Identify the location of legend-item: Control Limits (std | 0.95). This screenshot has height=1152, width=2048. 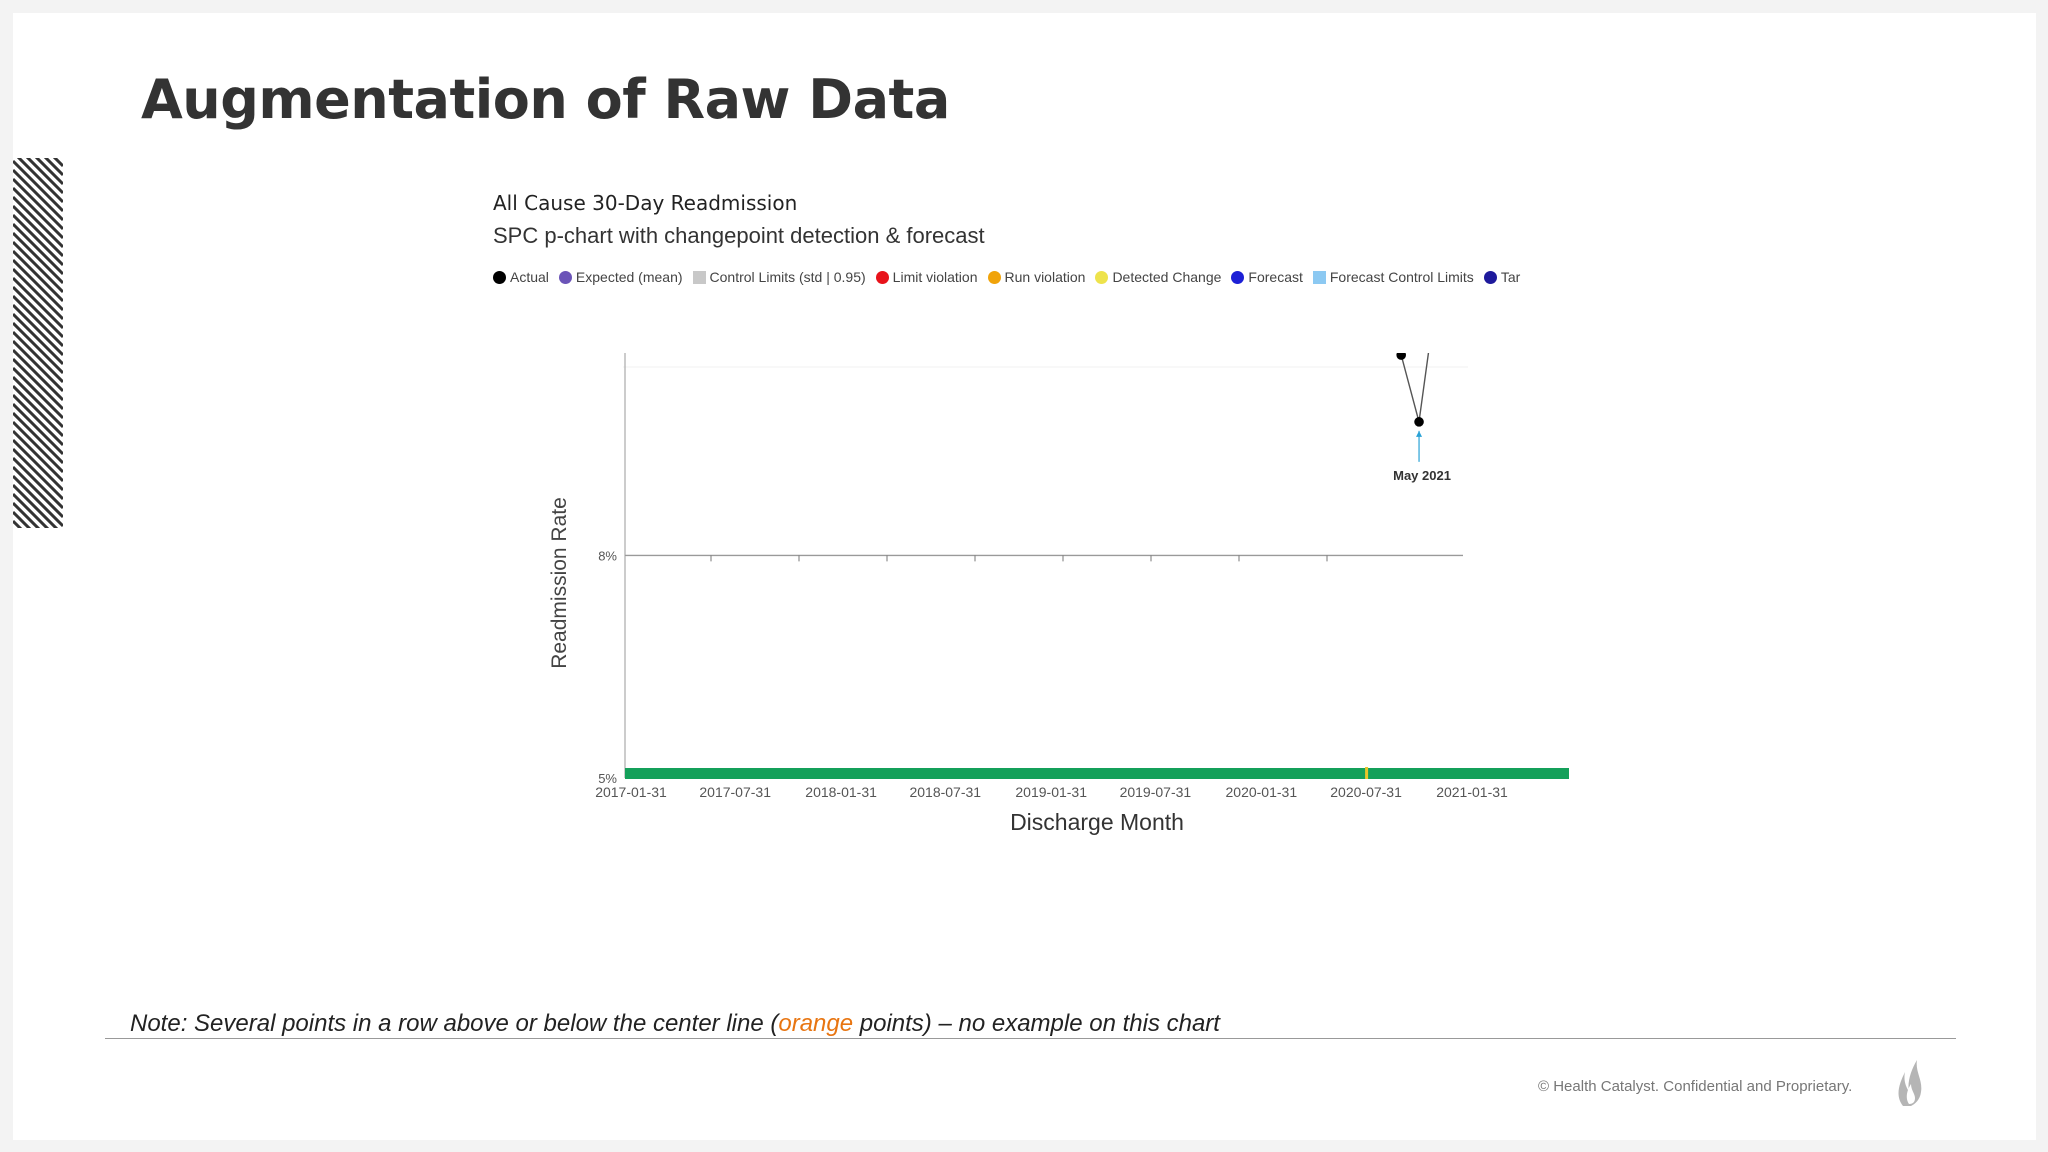
(779, 277).